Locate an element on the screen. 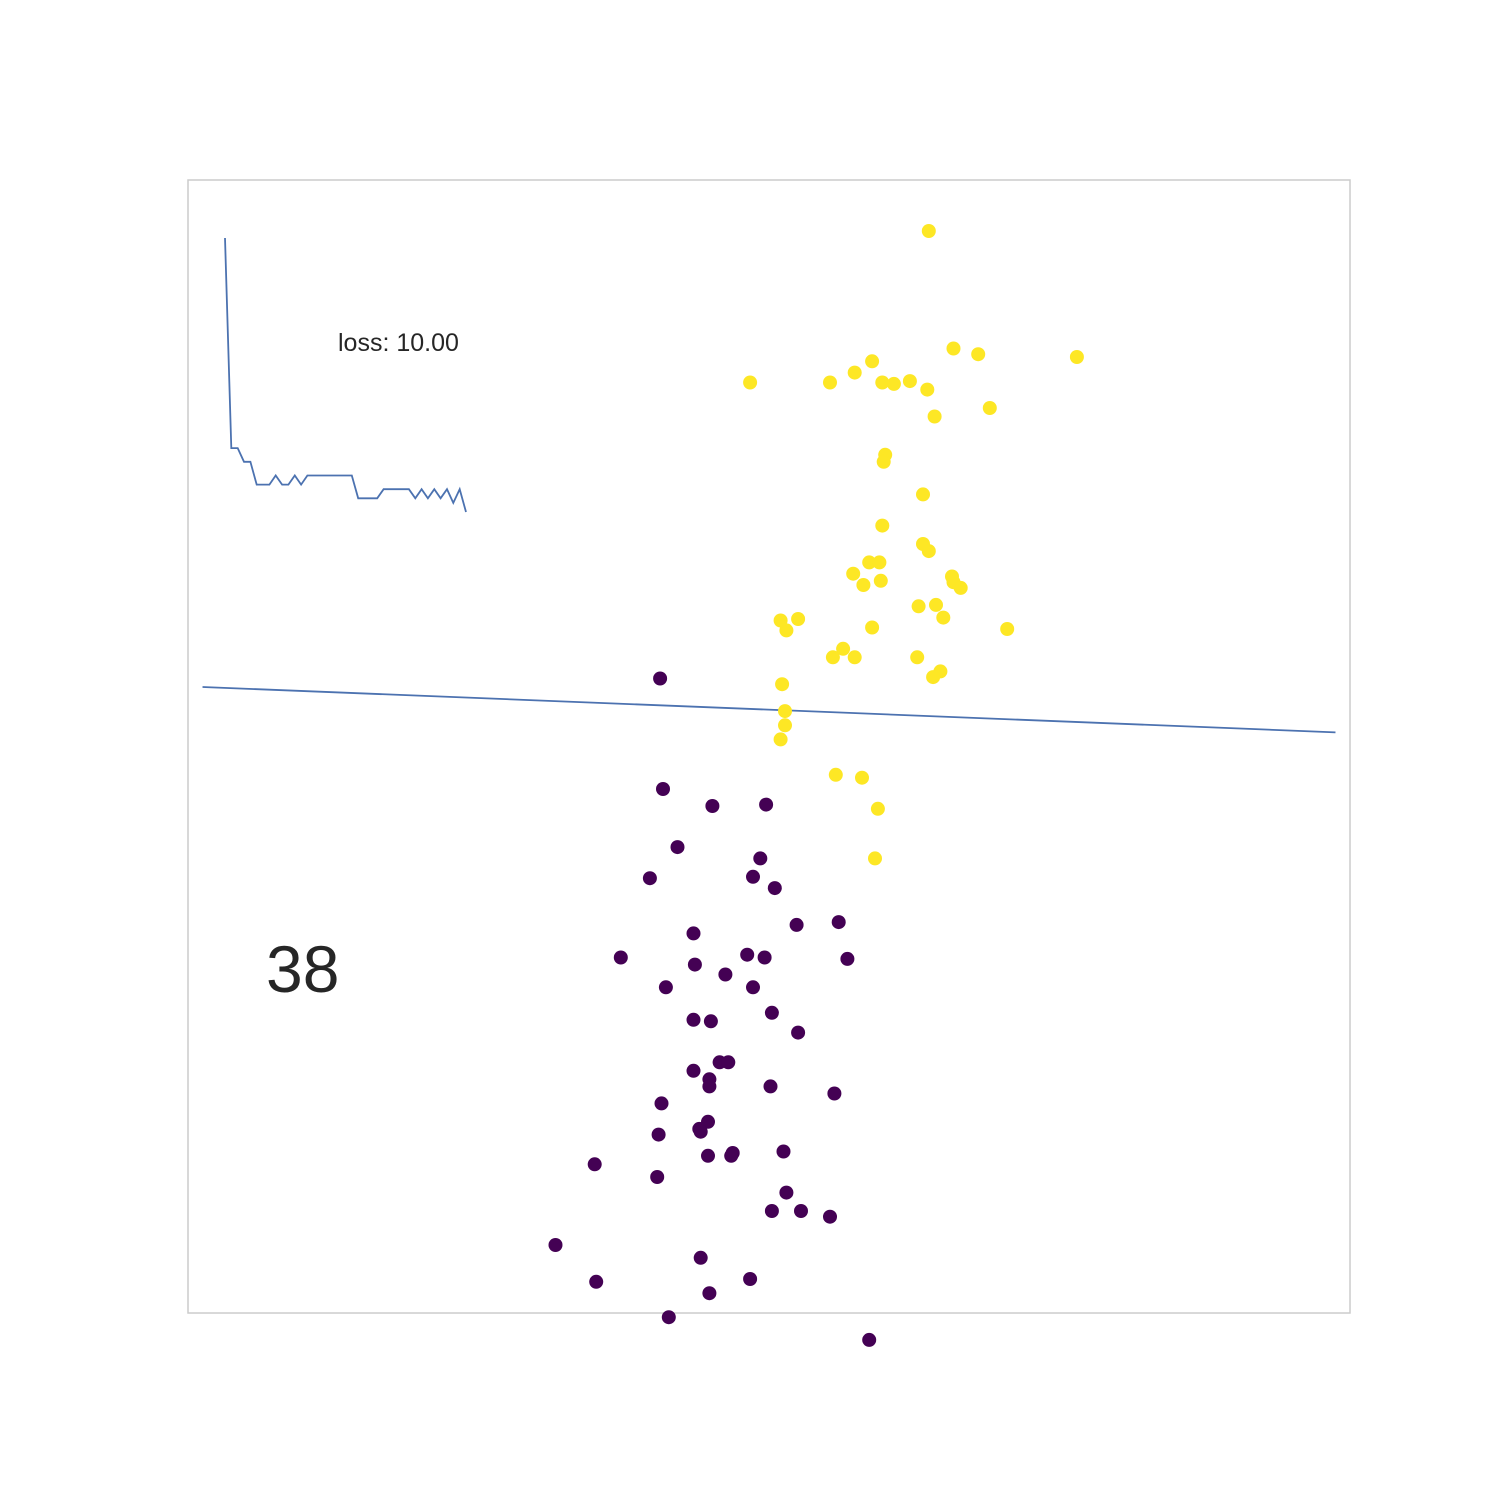 This screenshot has height=1500, width=1500. loss-history-line is located at coordinates (345, 375).